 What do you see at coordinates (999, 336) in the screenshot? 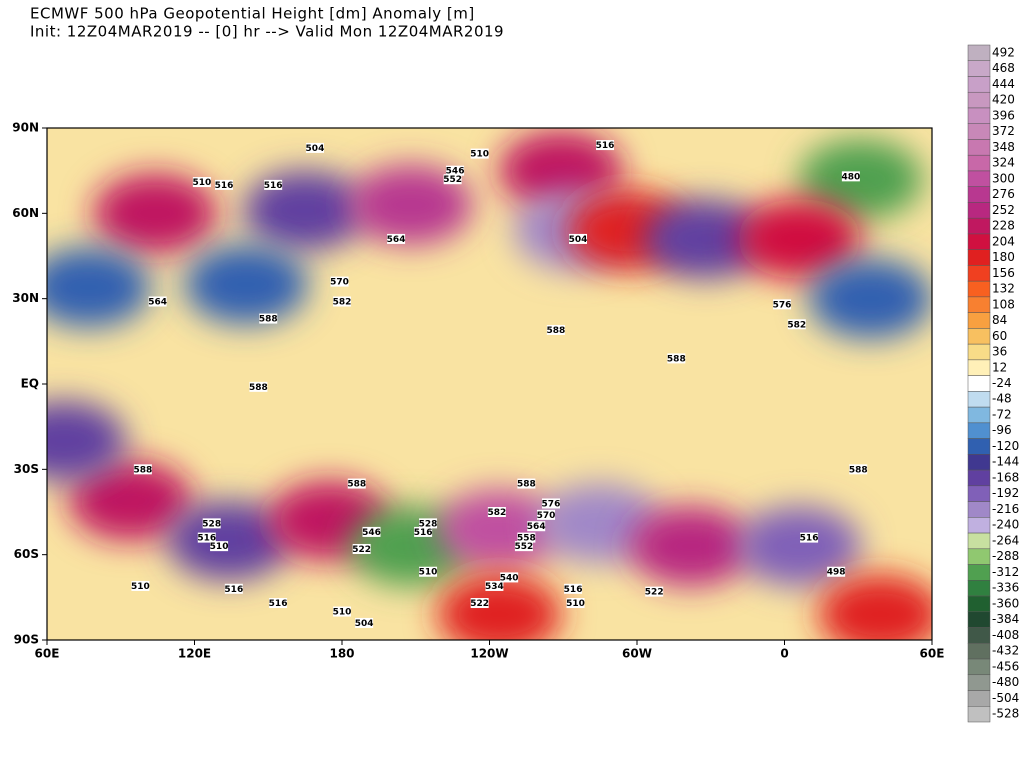
I see `colorbar-label: 60` at bounding box center [999, 336].